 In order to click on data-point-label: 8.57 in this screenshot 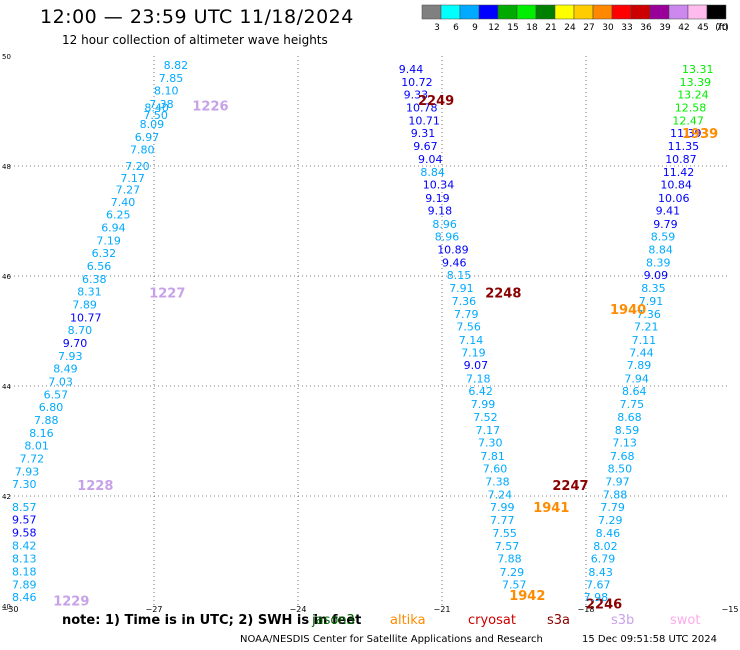, I will do `click(24, 507)`.